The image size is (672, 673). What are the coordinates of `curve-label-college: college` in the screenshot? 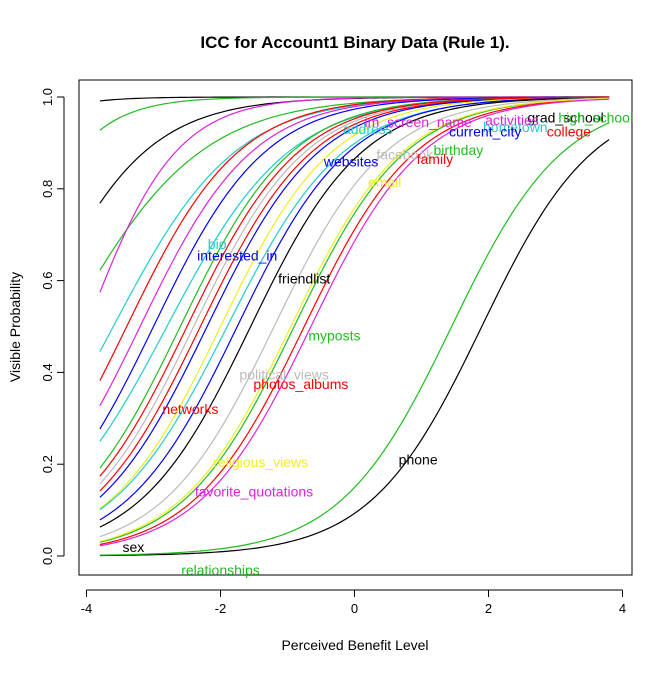 It's located at (569, 131).